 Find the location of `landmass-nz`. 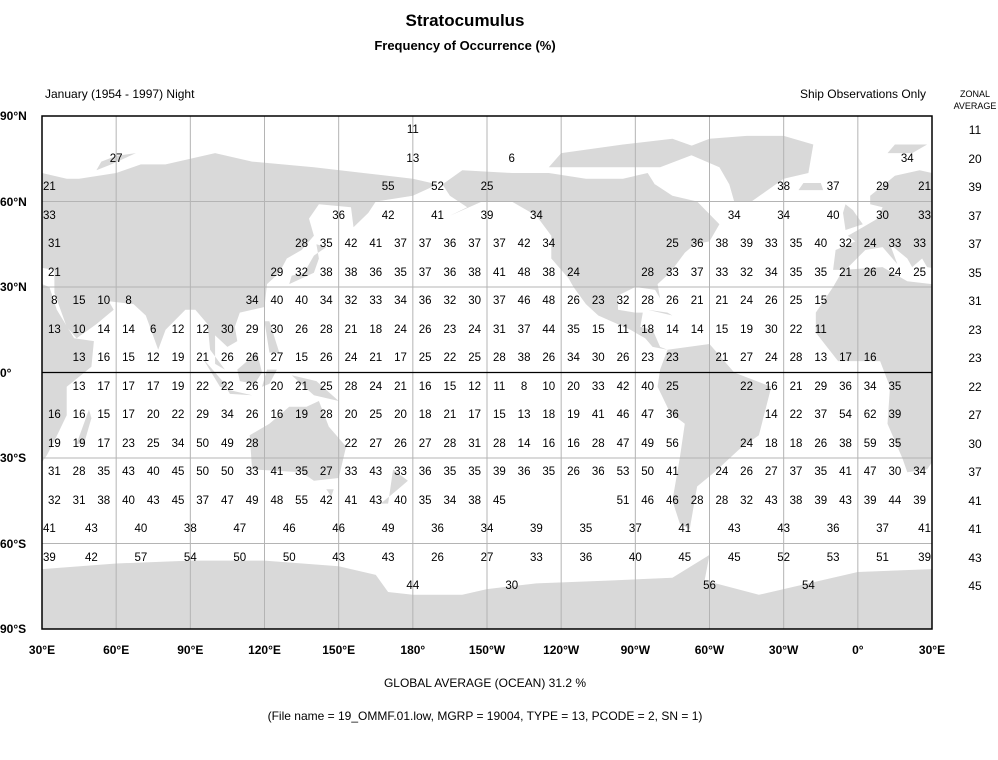

landmass-nz is located at coordinates (394, 486).